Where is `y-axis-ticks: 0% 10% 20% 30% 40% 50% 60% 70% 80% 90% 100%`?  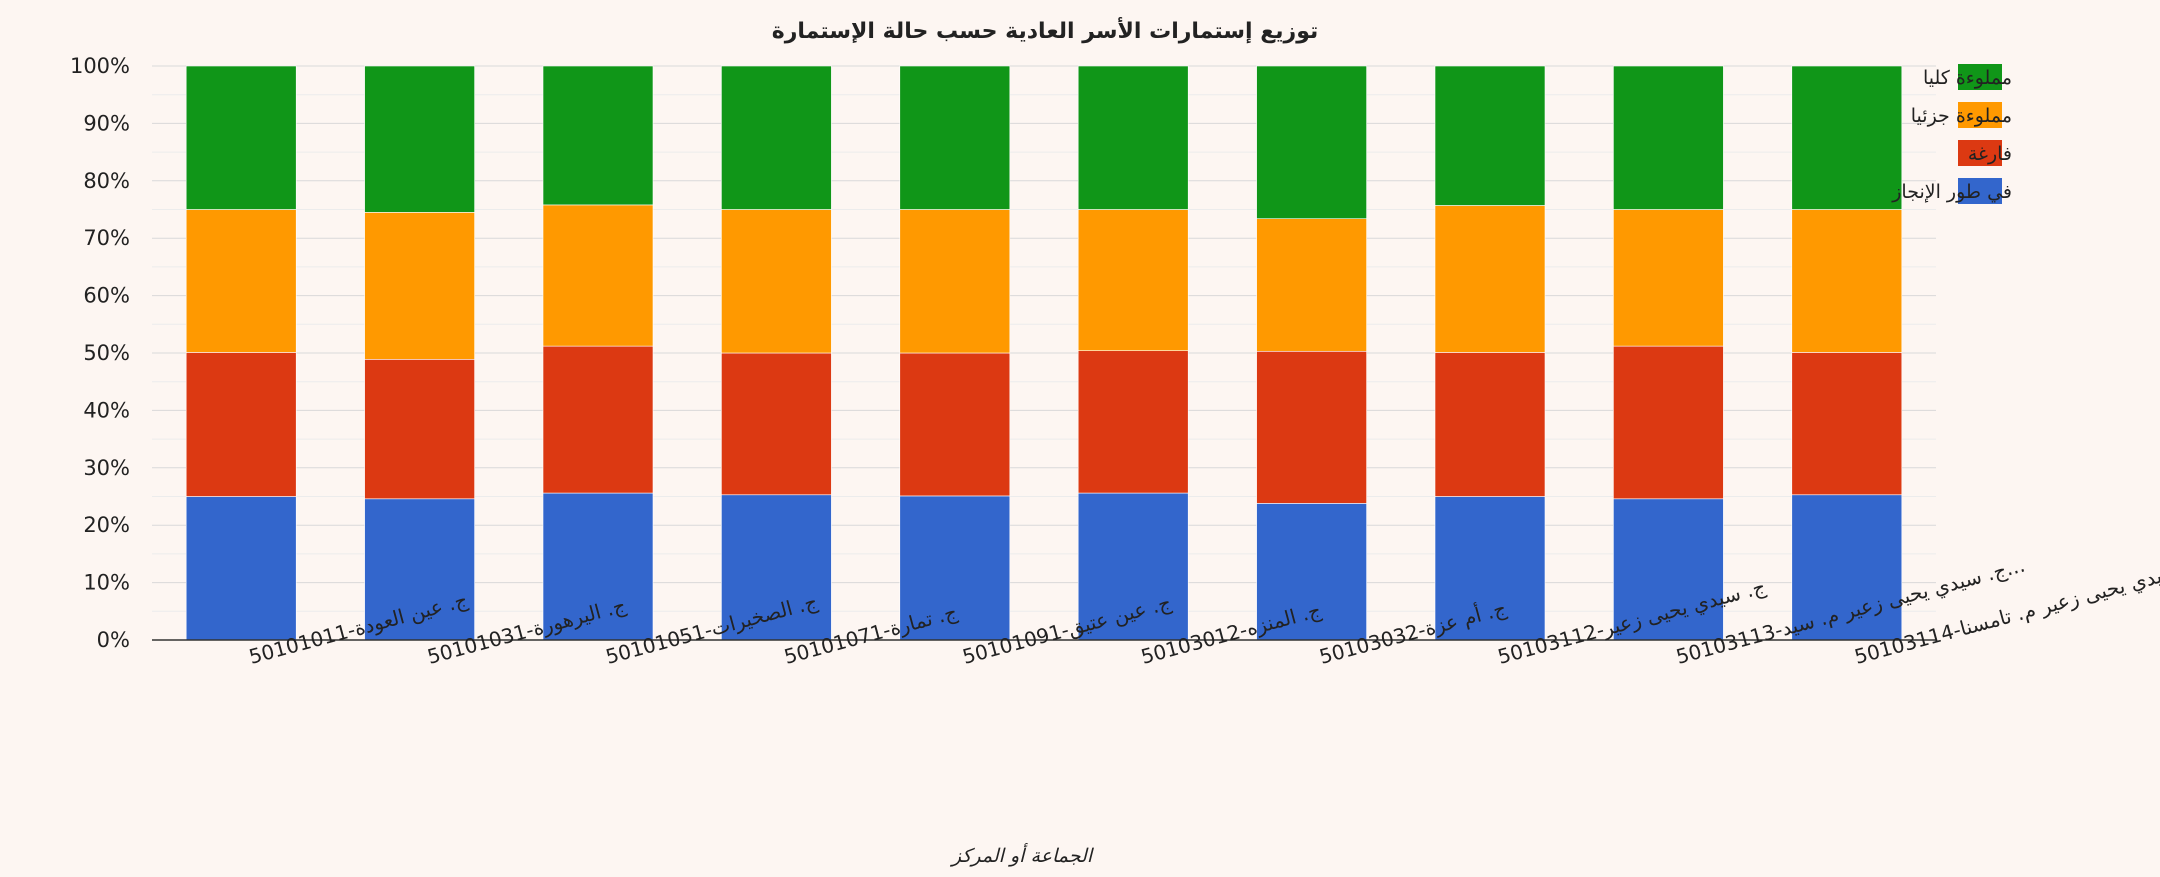 y-axis-ticks: 0% 10% 20% 30% 40% 50% 60% 70% 80% 90% 100% is located at coordinates (100, 353).